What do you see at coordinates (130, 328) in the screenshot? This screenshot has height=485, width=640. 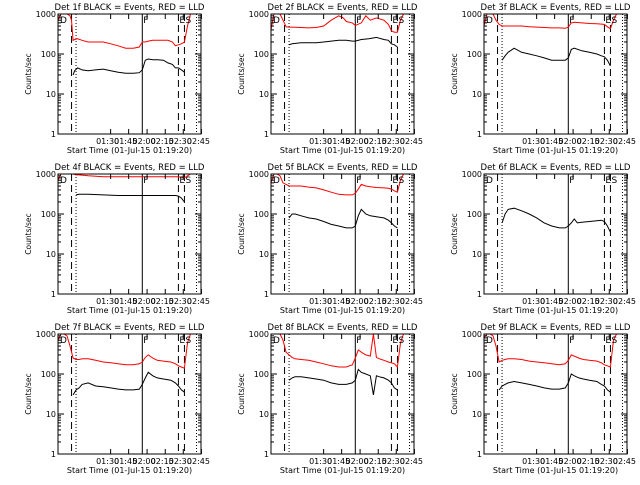 I see `panel-title: Det 7f BLACK = Events, RED = LLD` at bounding box center [130, 328].